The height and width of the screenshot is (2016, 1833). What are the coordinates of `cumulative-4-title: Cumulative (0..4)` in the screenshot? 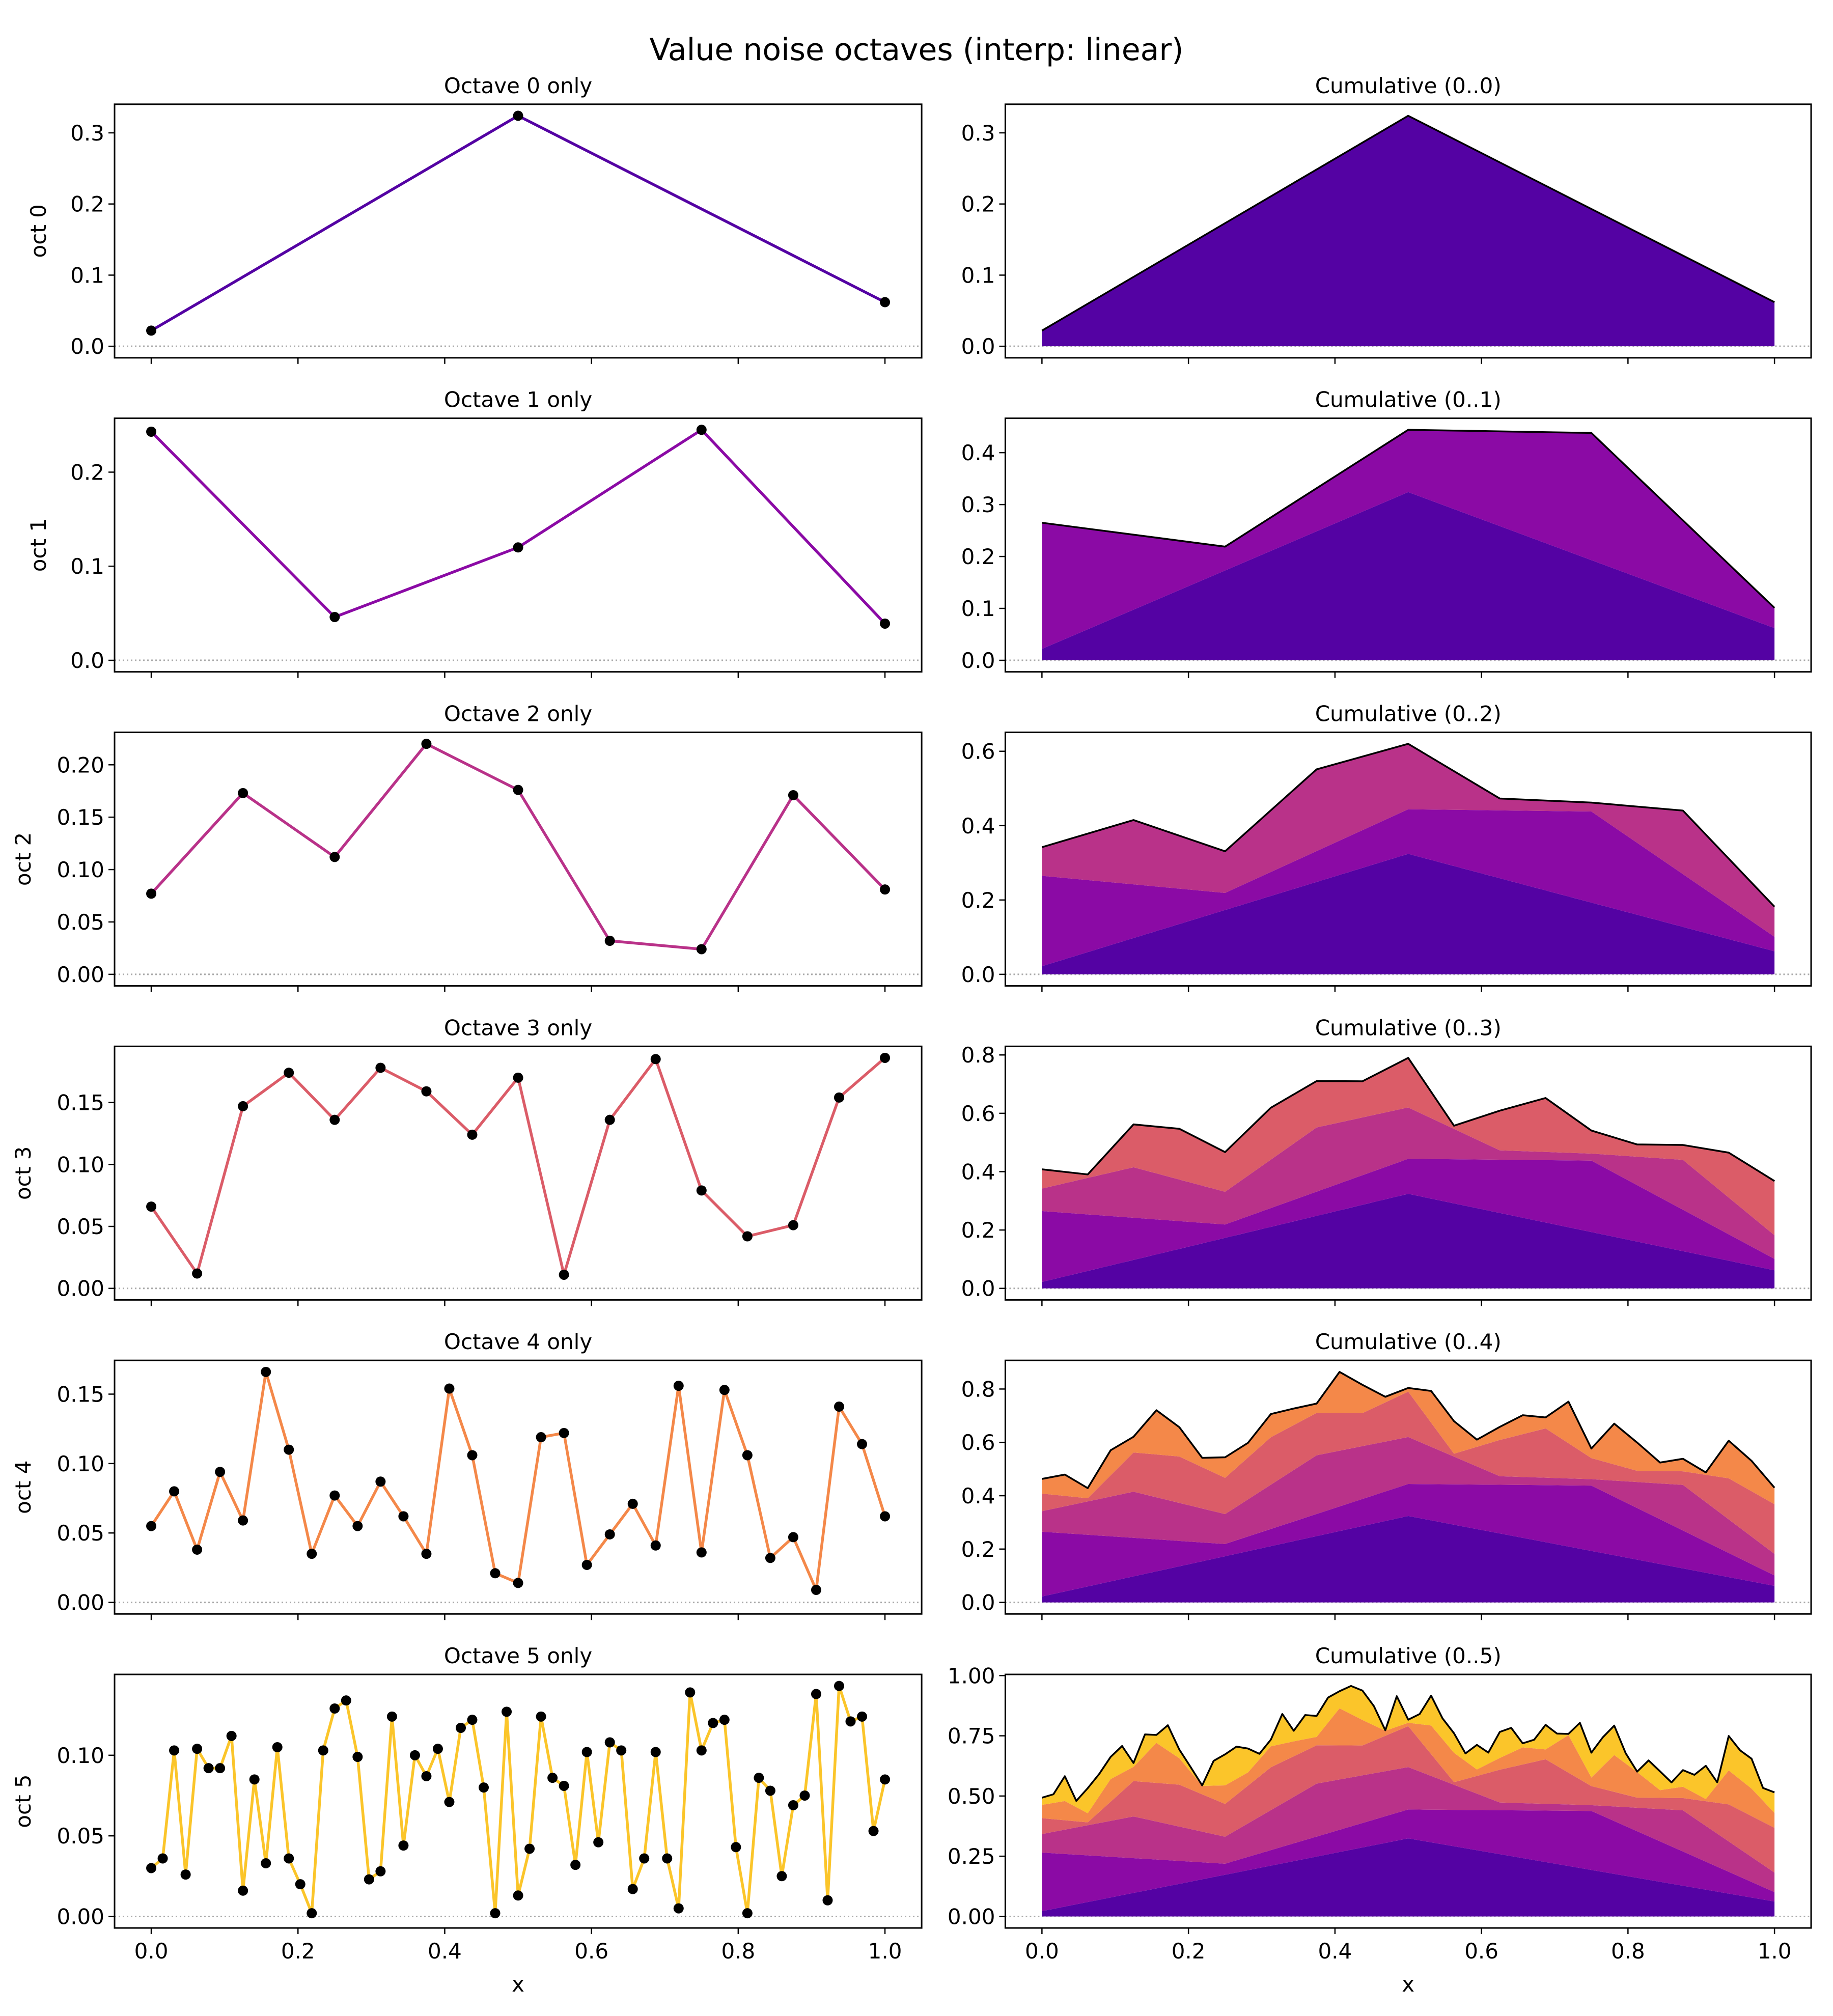 It's located at (1408, 1341).